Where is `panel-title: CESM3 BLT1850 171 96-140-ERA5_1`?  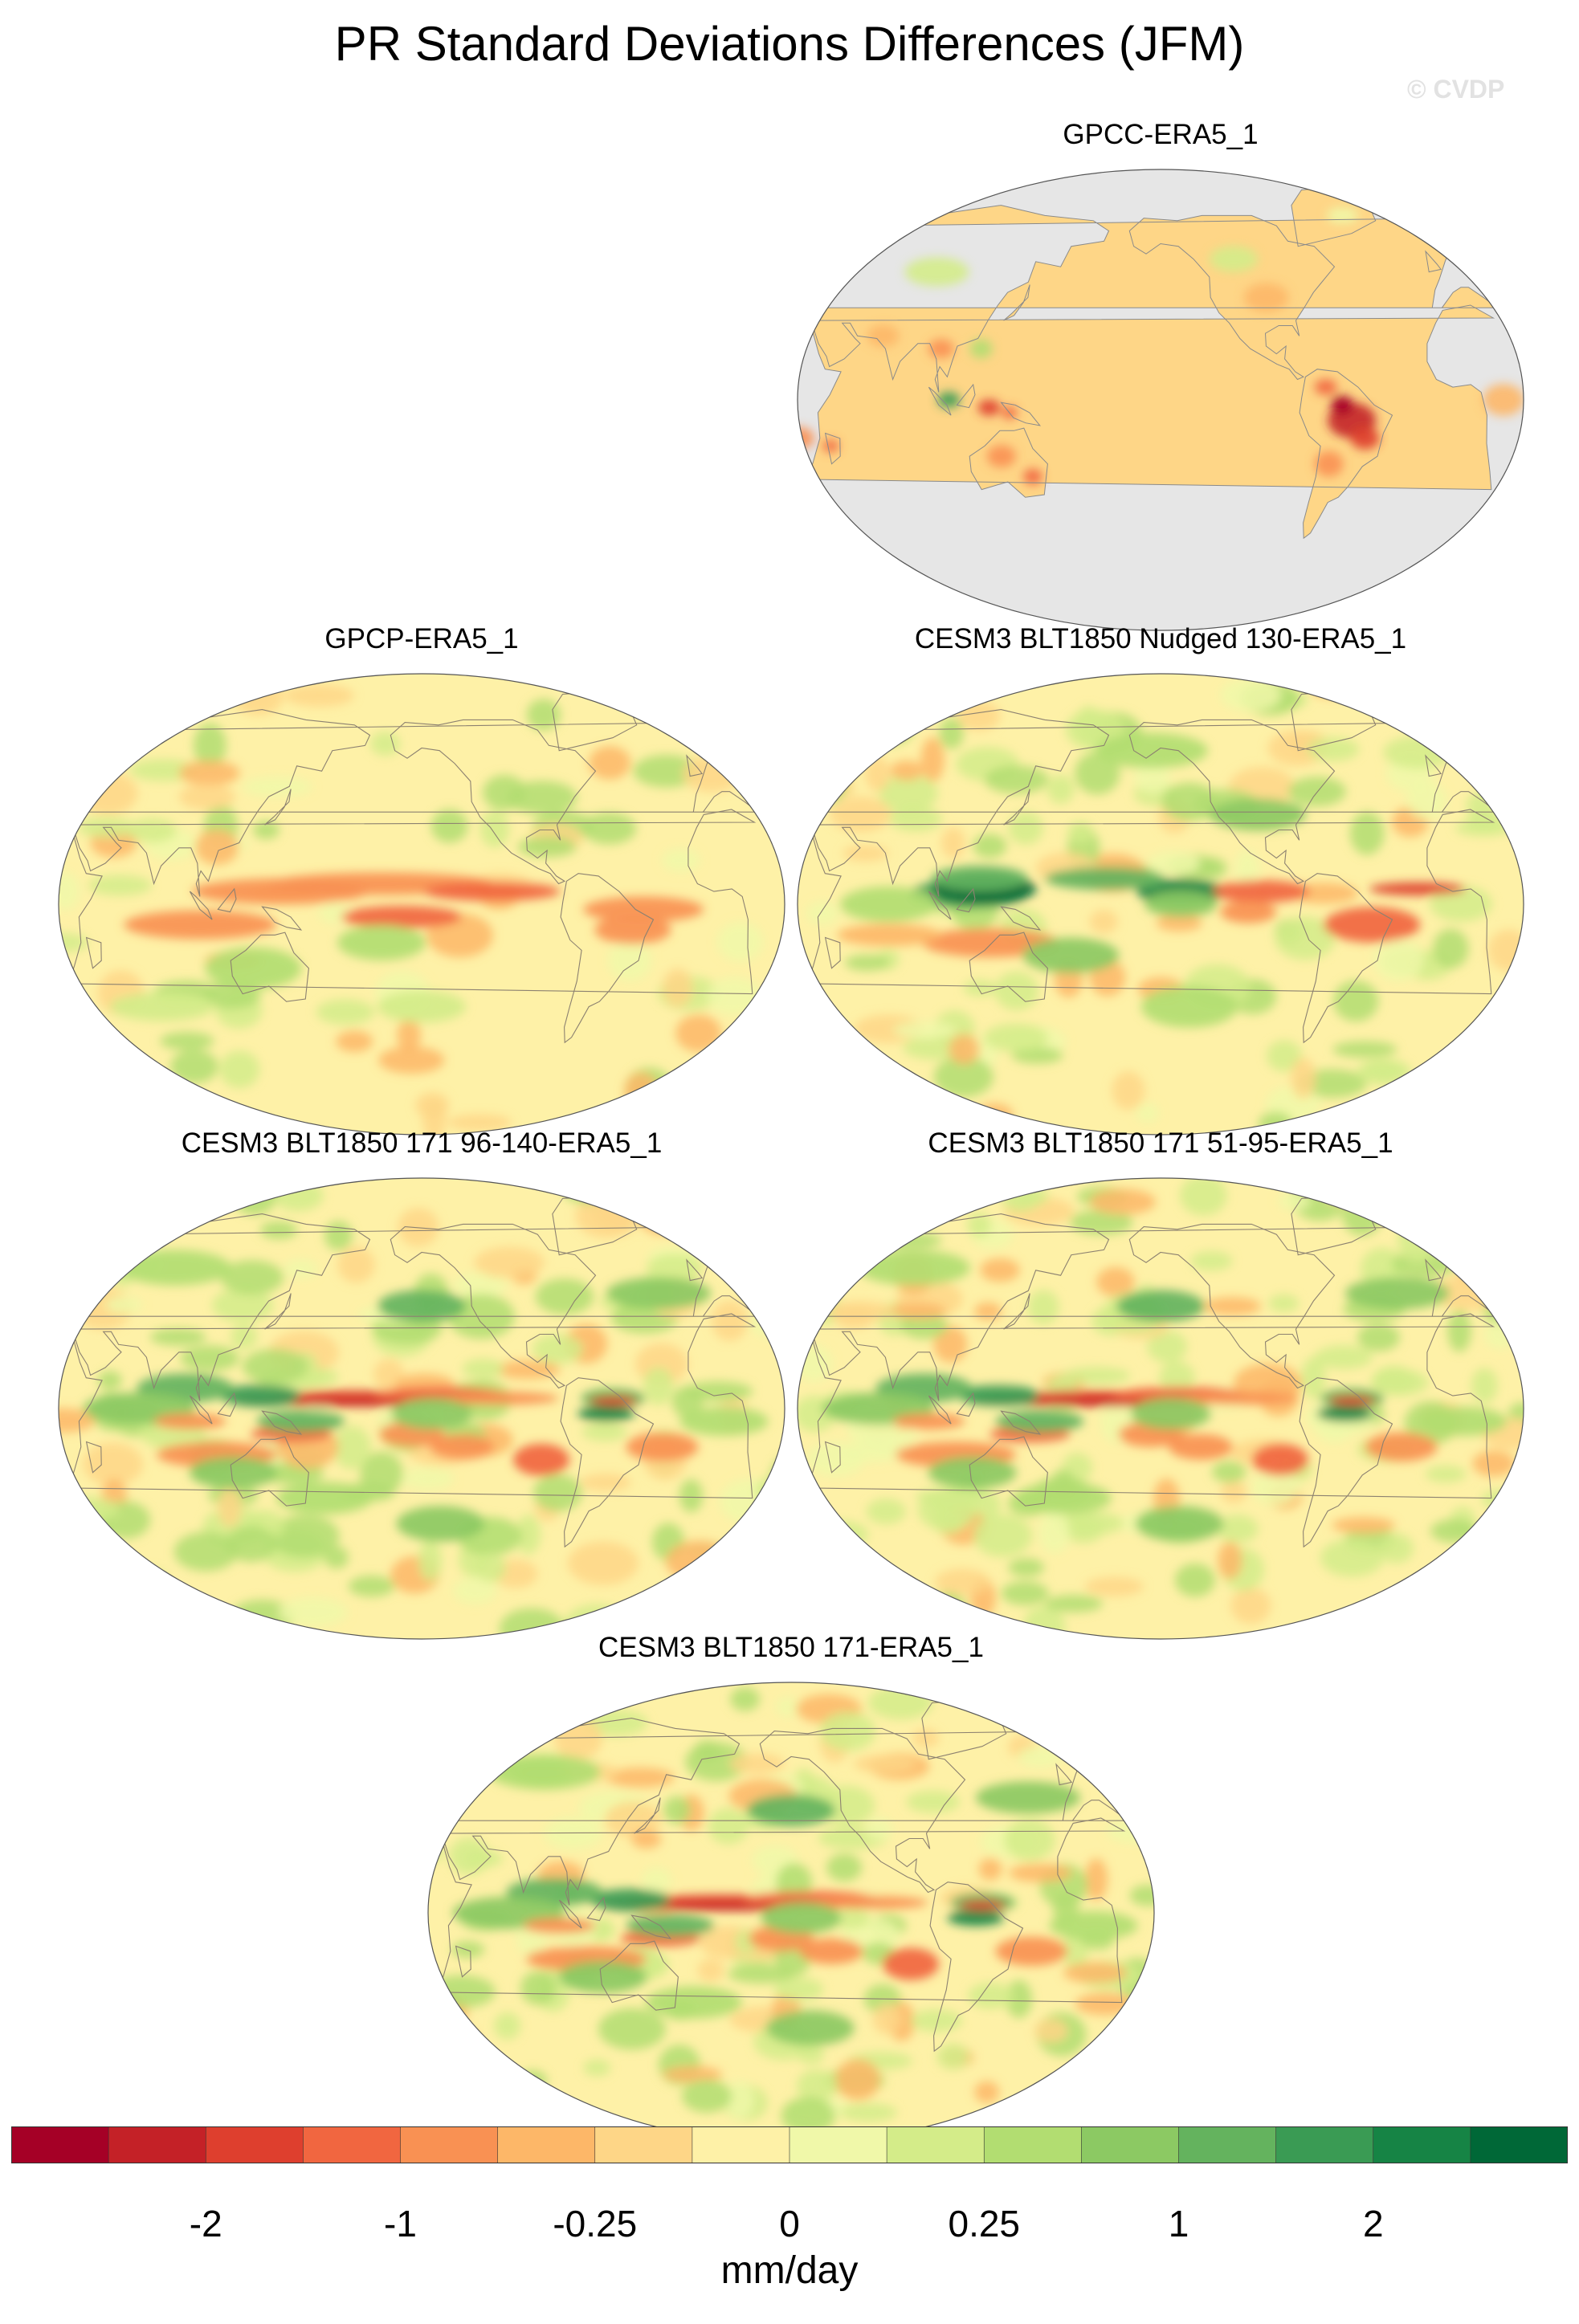
panel-title: CESM3 BLT1850 171 96-140-ERA5_1 is located at coordinates (422, 1143).